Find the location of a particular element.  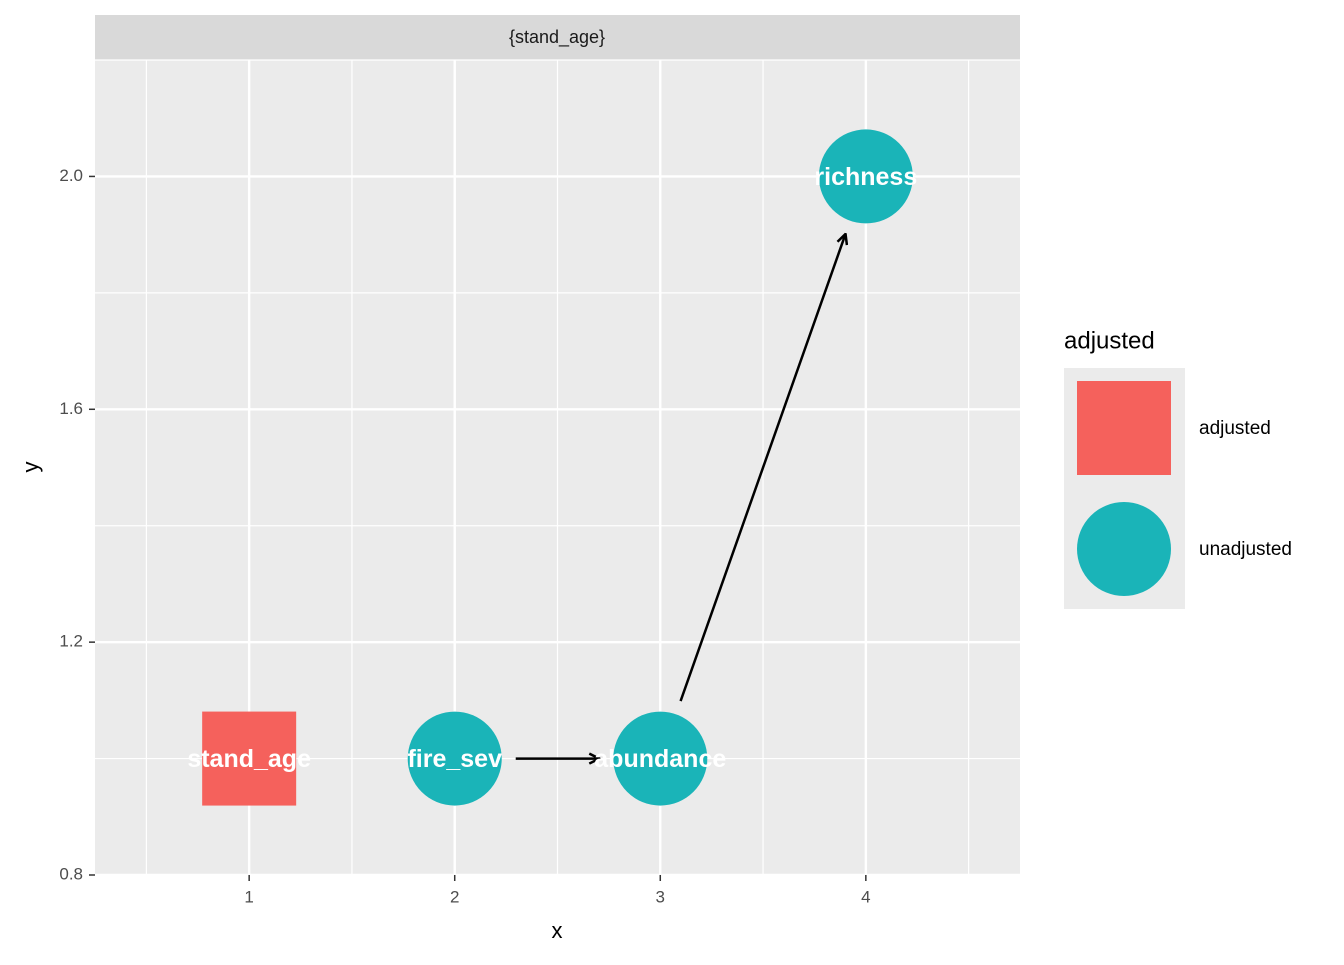

x-tick-label: 3 is located at coordinates (660, 896).